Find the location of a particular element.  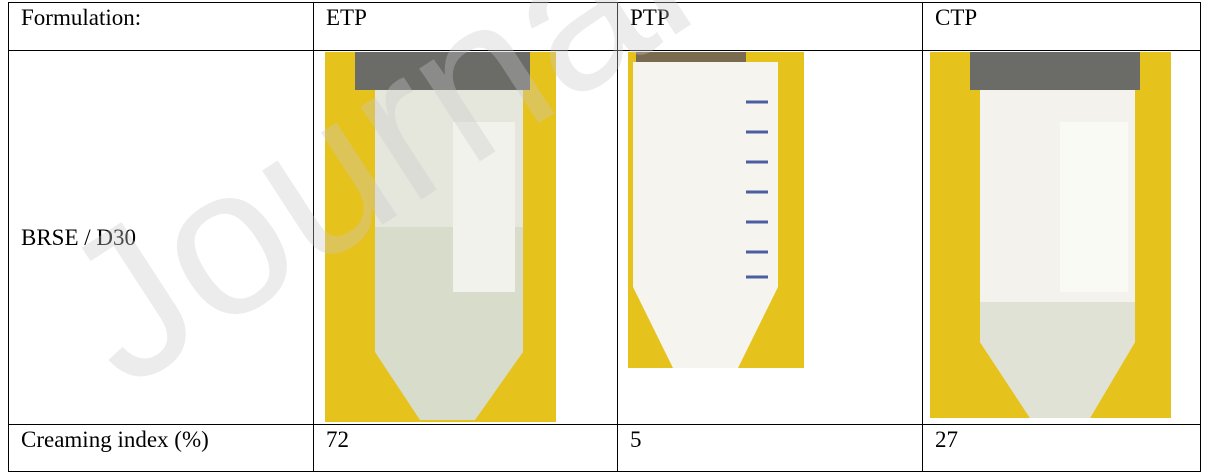

photo-ptp is located at coordinates (716, 210).